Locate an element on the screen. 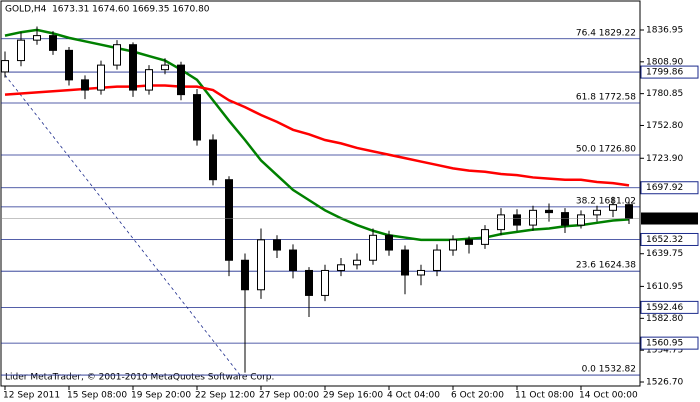 This screenshot has height=402, width=700. fib-label: 50.0 1726.80 is located at coordinates (606, 149).